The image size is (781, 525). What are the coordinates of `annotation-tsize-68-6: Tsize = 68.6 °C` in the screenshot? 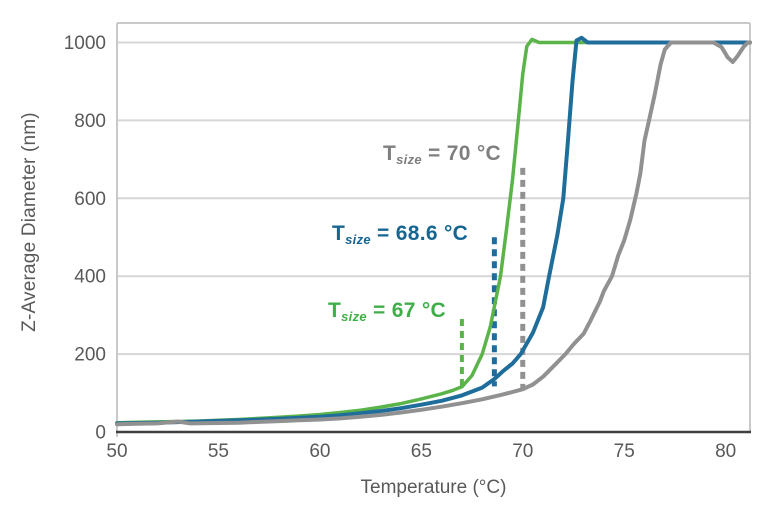 It's located at (400, 234).